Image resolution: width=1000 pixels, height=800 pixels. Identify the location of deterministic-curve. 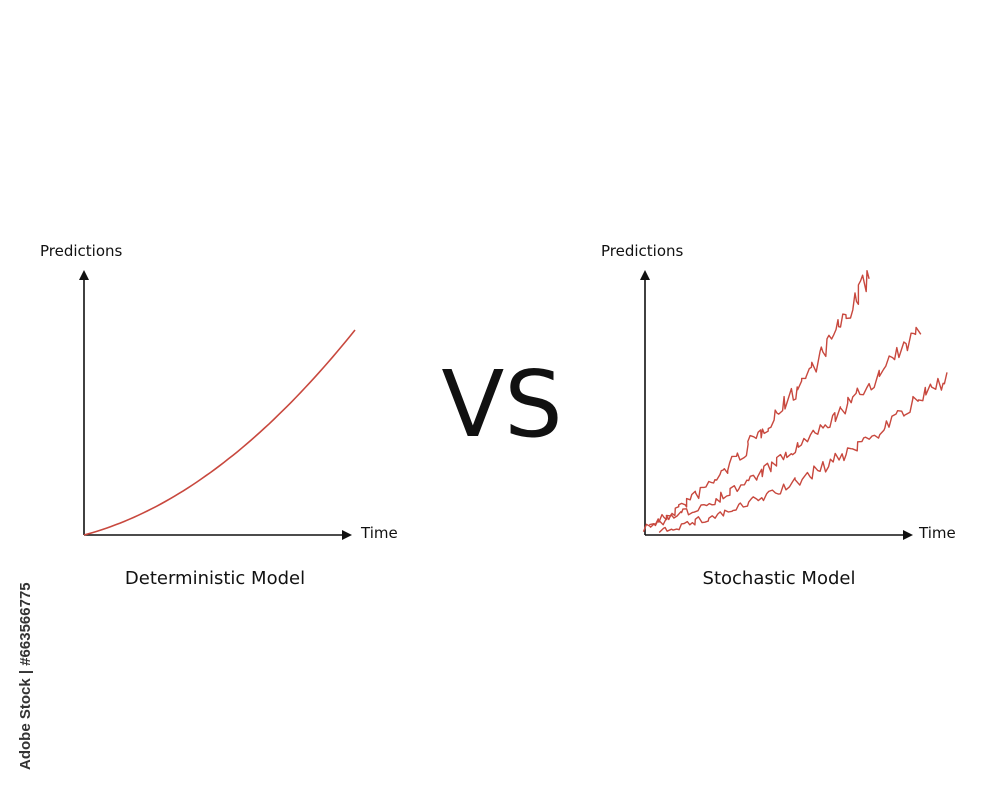
(219, 432).